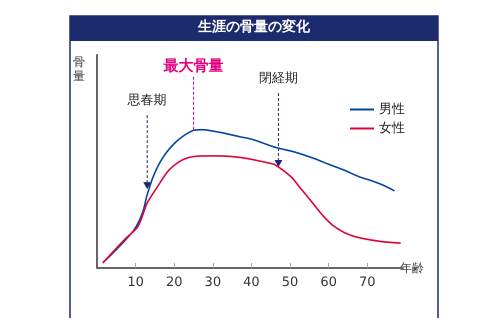 This screenshot has width=488, height=326. What do you see at coordinates (213, 282) in the screenshot?
I see `x-tick-label: 30` at bounding box center [213, 282].